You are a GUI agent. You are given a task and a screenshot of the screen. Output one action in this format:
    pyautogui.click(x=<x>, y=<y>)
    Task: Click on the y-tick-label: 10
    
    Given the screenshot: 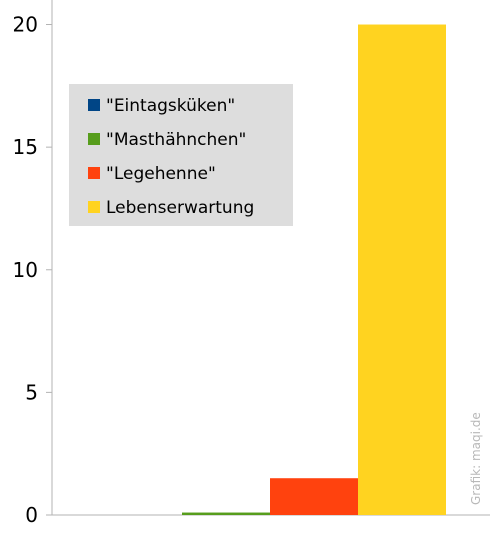 What is the action you would take?
    pyautogui.click(x=25, y=270)
    